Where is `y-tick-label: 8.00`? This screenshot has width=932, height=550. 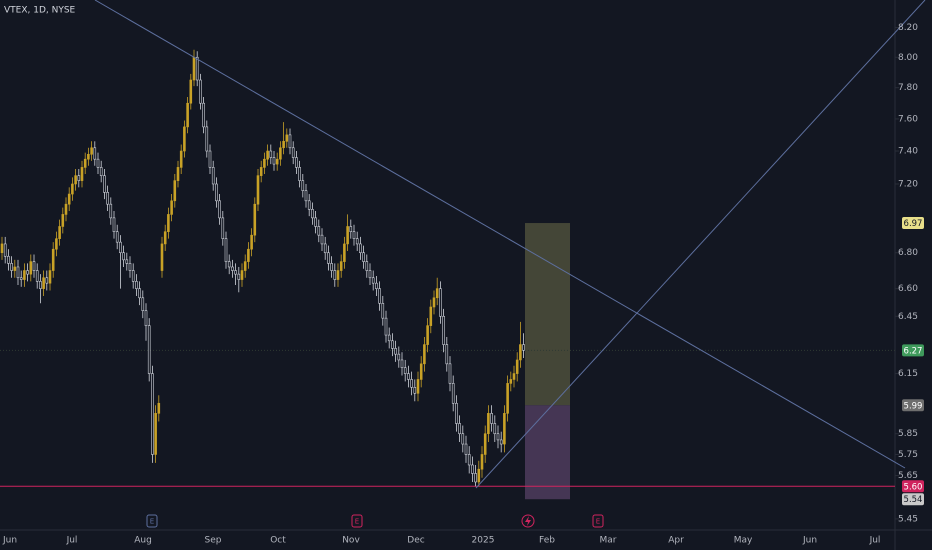 y-tick-label: 8.00 is located at coordinates (908, 58).